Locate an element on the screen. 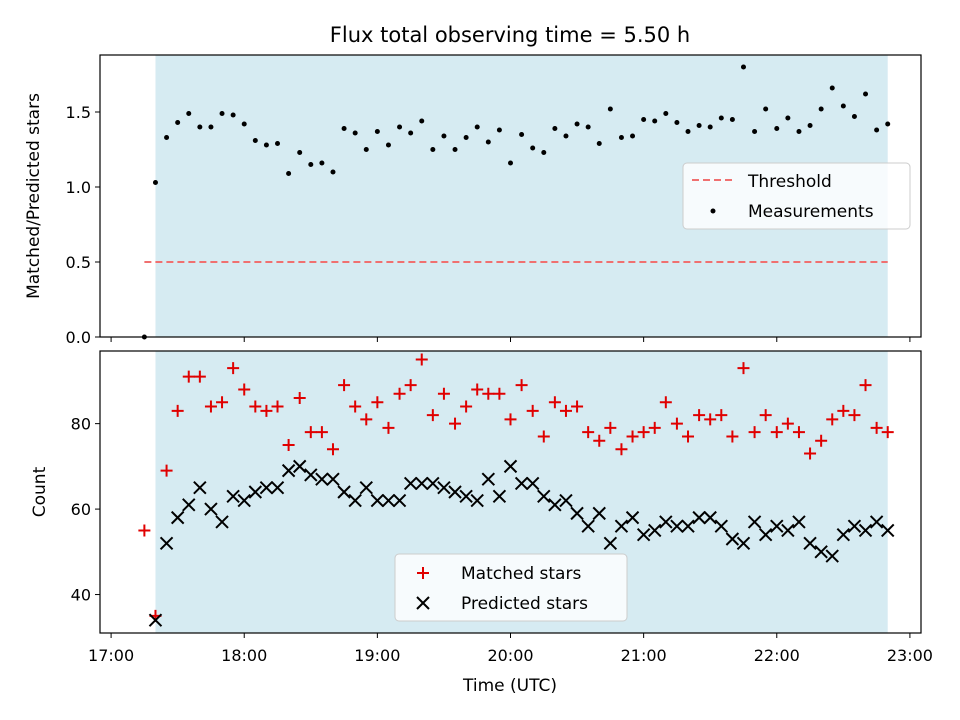 This screenshot has height=720, width=960. legend-measurements-swatch is located at coordinates (713, 211).